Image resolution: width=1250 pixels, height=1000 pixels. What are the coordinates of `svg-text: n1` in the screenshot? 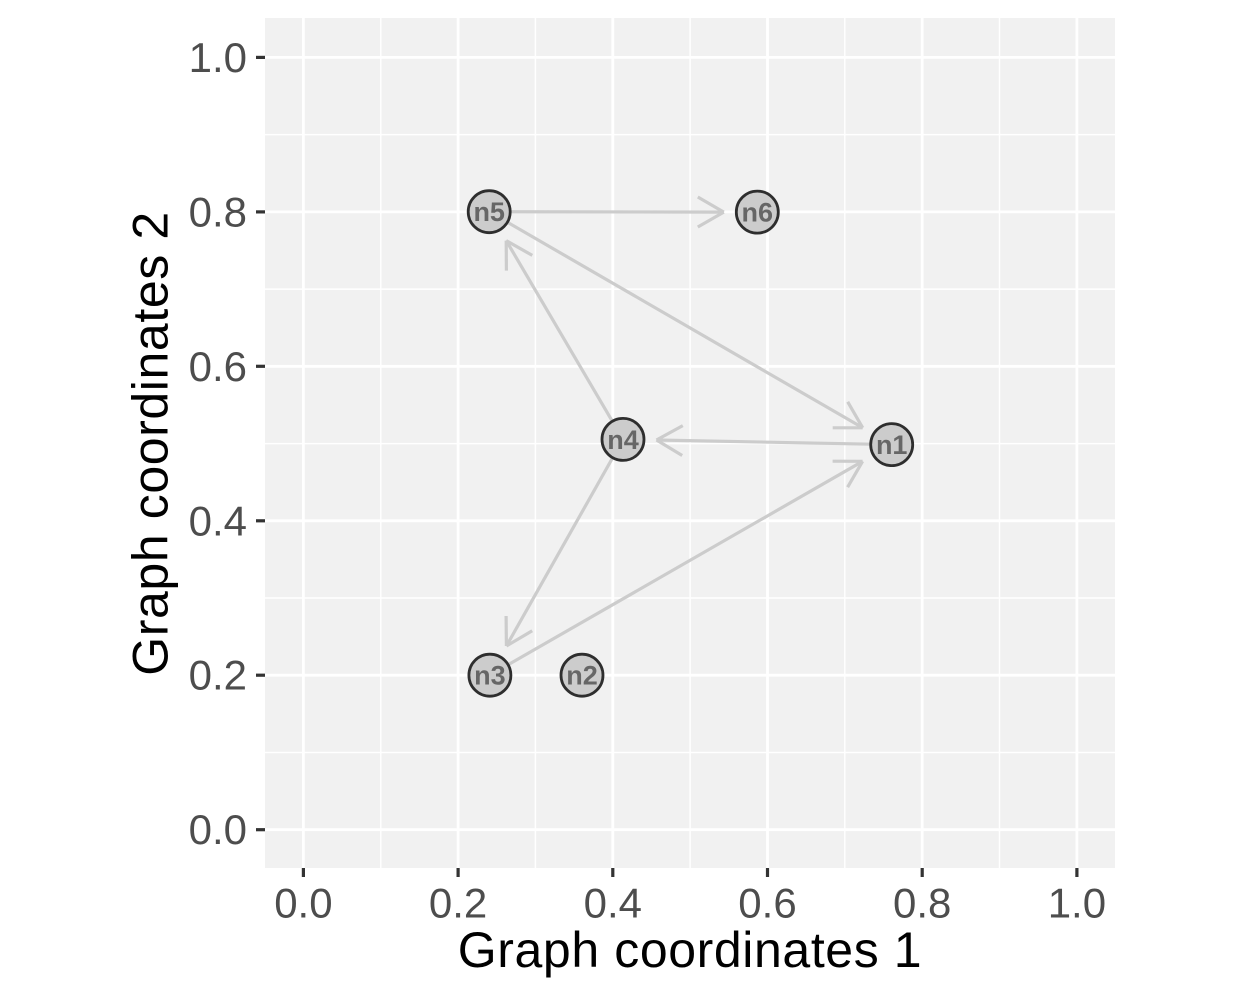 It's located at (892, 445).